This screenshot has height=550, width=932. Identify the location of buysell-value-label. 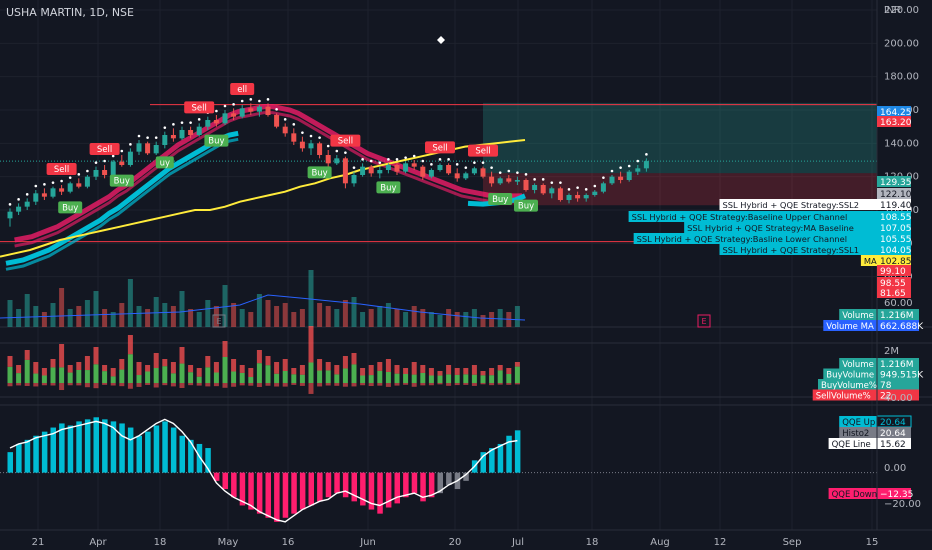
(898, 374).